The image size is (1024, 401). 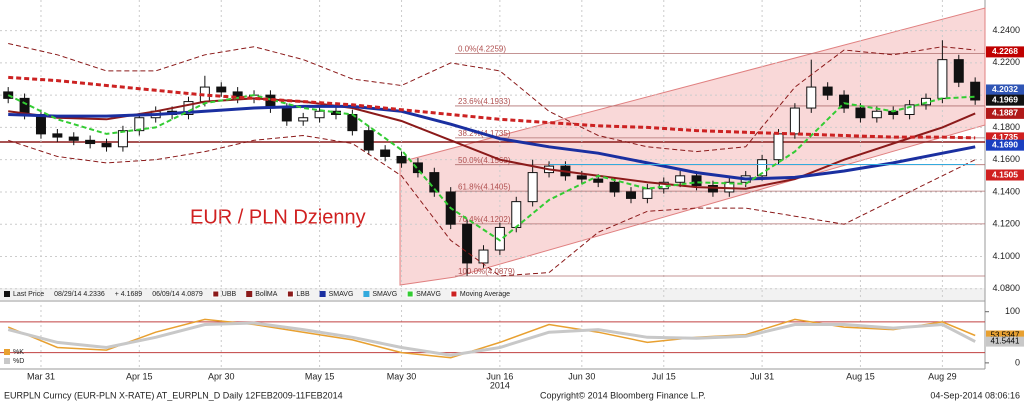 I want to click on price-tag-label: 4.2268, so click(x=1005, y=51).